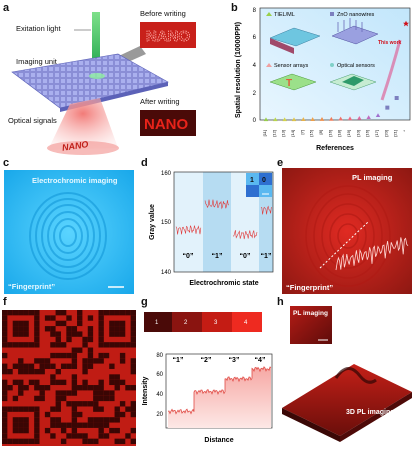 The image size is (416, 455). I want to click on g-area, so click(219, 397).